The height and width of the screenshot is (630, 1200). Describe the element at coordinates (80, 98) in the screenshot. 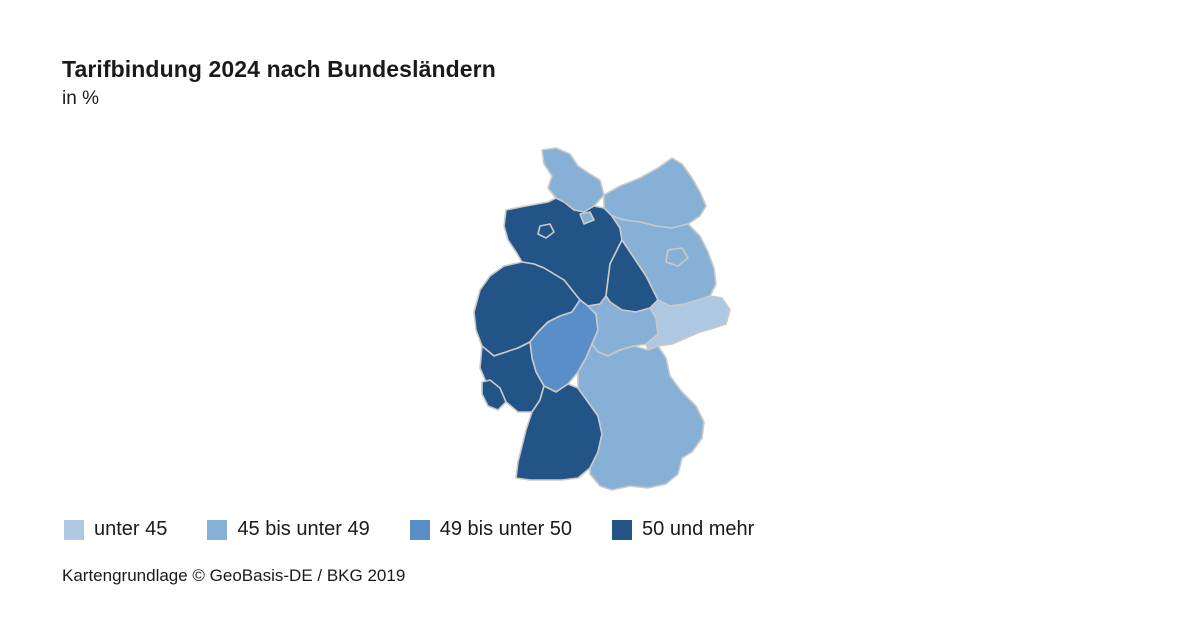

I see `map-subtitle: in %` at that location.